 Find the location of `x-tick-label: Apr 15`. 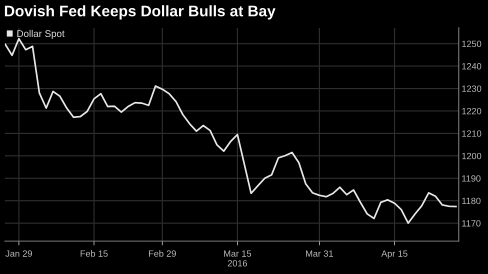

x-tick-label: Apr 15 is located at coordinates (394, 254).